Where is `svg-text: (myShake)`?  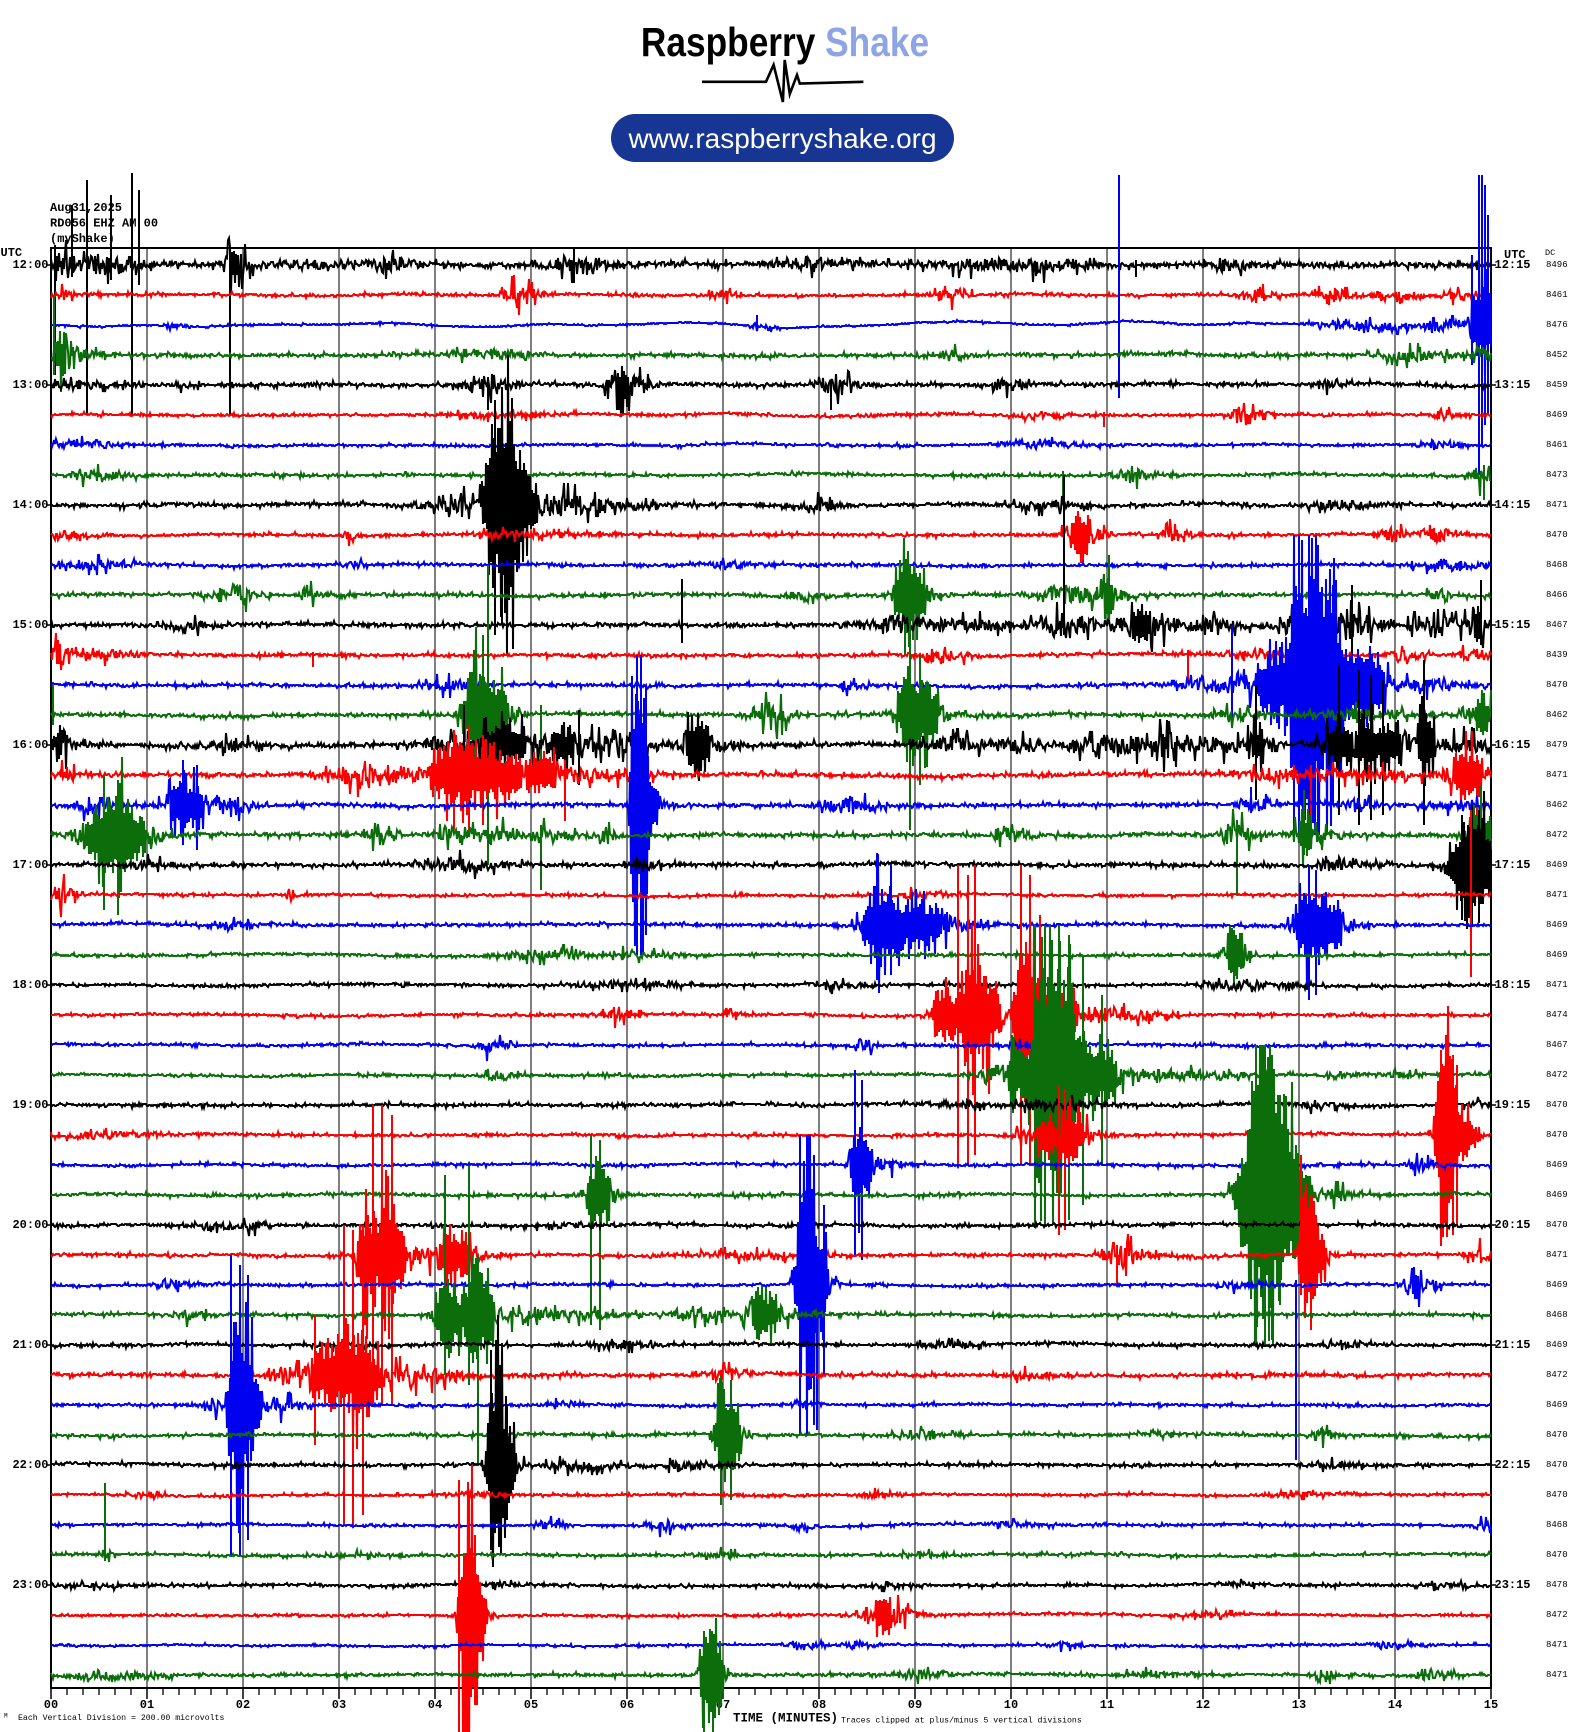 svg-text: (myShake) is located at coordinates (82, 239).